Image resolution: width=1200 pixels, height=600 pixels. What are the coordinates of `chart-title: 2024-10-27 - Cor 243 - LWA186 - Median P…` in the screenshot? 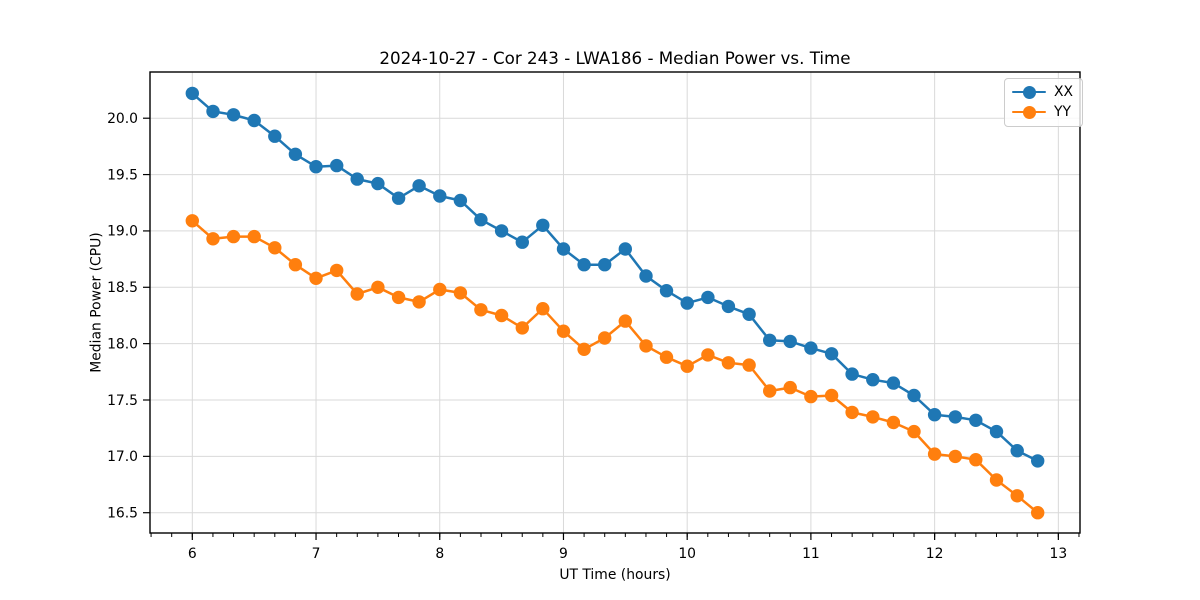 It's located at (615, 58).